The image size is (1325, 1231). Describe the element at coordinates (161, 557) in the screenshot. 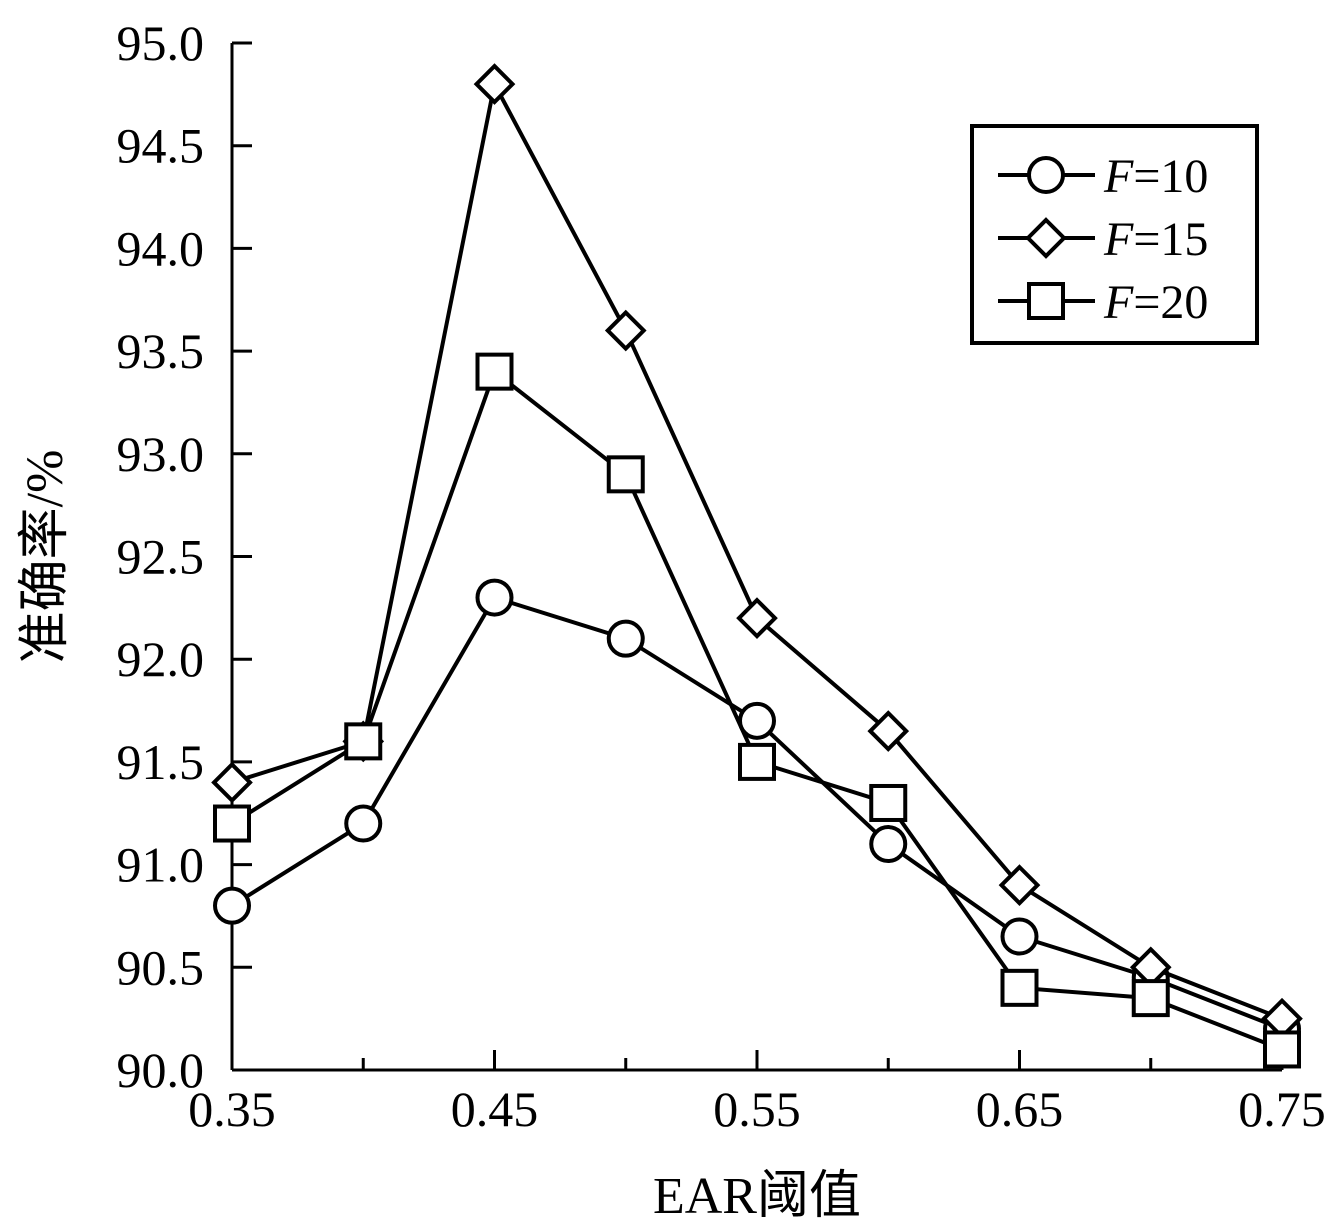

I see `y-tick-label: 92.5` at that location.